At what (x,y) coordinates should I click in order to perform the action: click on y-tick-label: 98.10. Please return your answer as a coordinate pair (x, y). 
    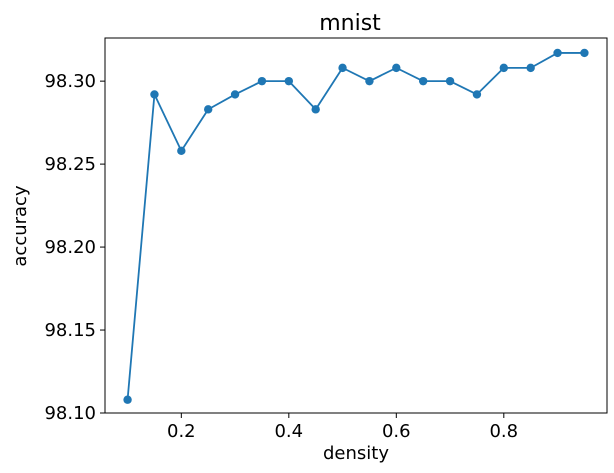
    Looking at the image, I should click on (70, 413).